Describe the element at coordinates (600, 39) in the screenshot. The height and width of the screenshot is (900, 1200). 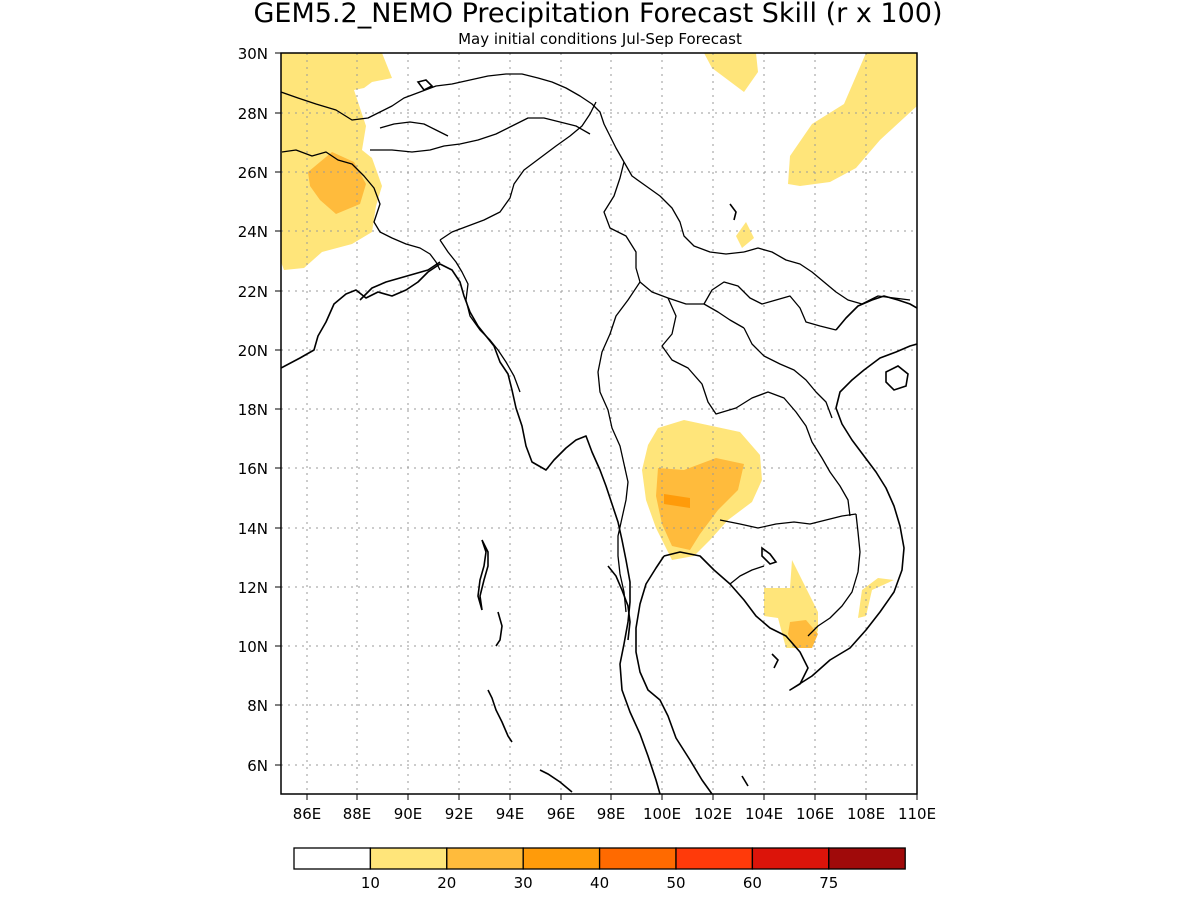
I see `map-subtitle: May initial conditions Jul-Sep Forecast` at that location.